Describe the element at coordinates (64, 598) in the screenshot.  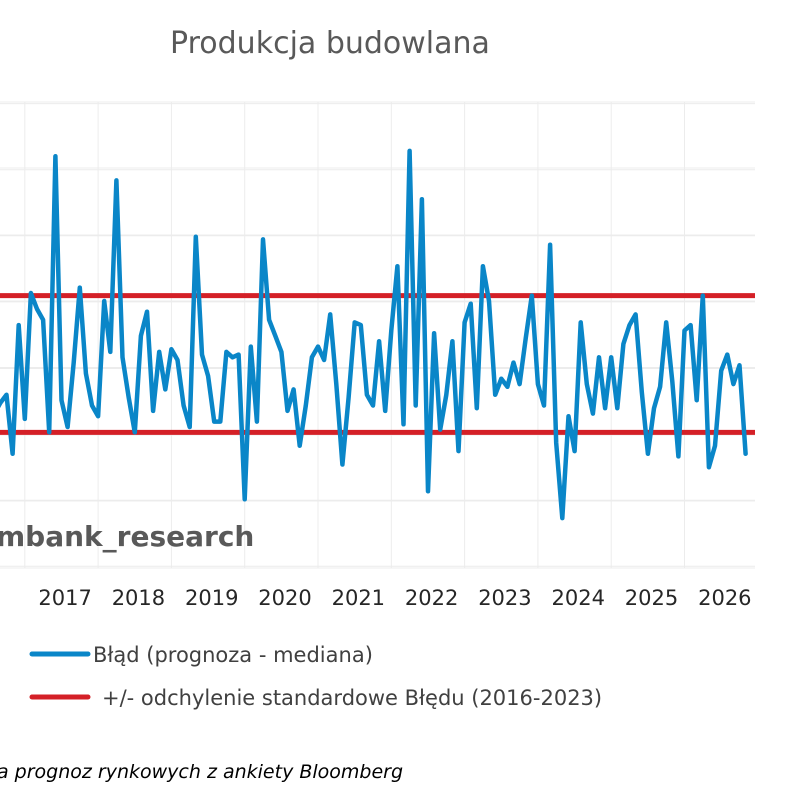
I see `x-tick-label: 2017` at that location.